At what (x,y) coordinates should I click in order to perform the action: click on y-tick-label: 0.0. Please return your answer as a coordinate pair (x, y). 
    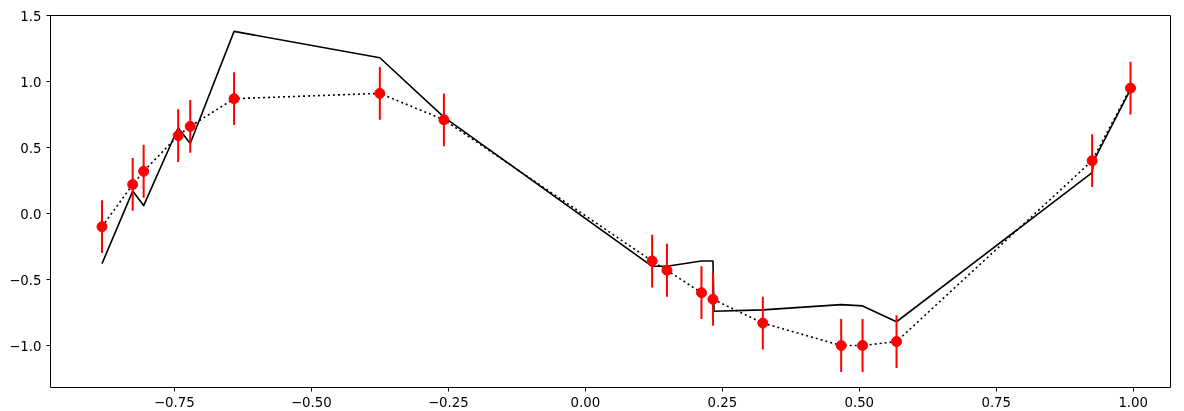
    Looking at the image, I should click on (31, 214).